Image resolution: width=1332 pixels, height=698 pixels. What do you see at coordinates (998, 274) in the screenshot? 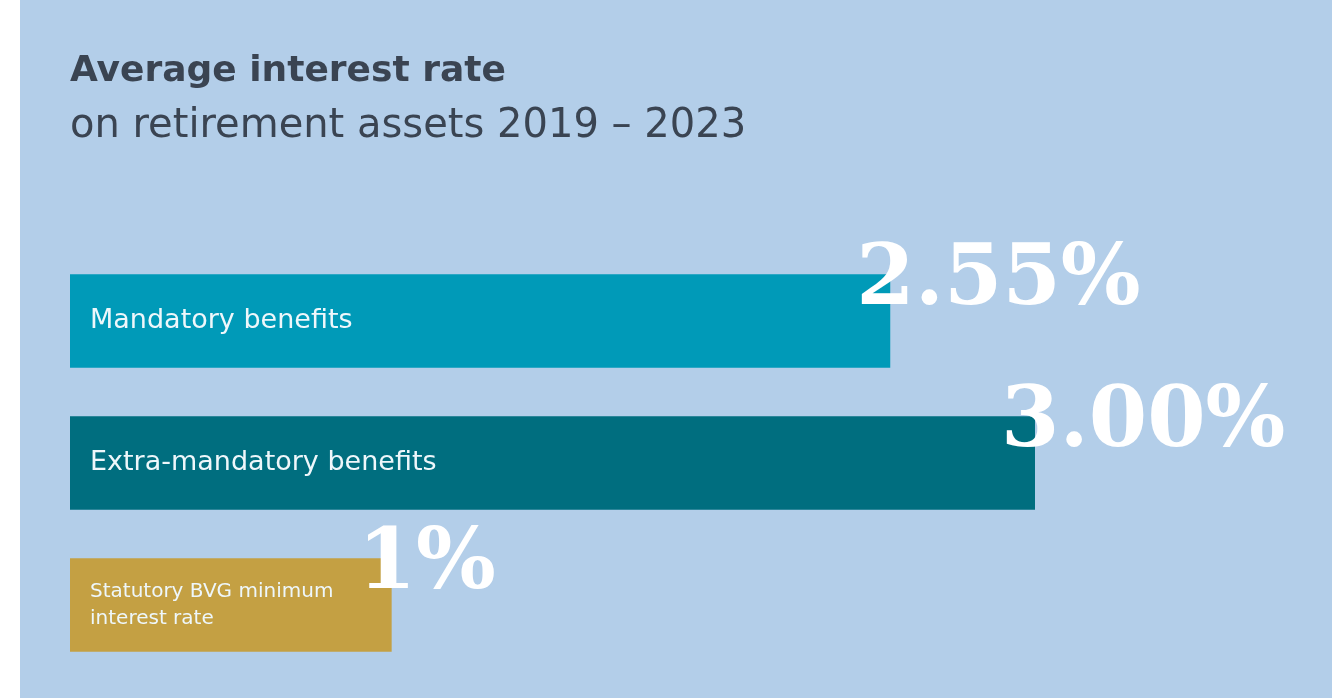
I see `data-label: 2.55%` at bounding box center [998, 274].